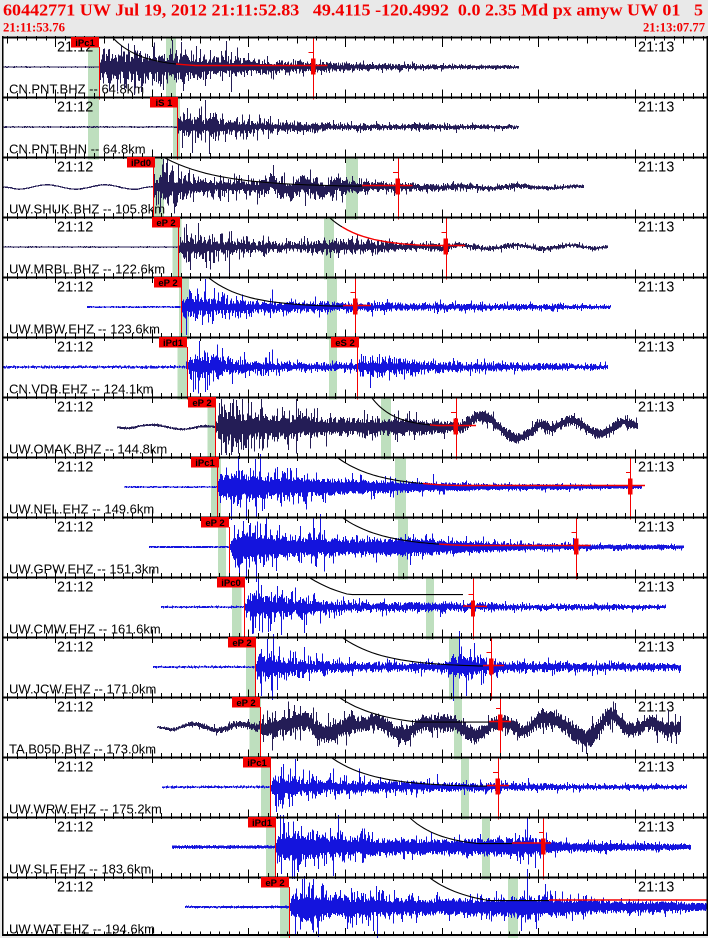  Describe the element at coordinates (81, 389) in the screenshot. I see `svg-text: CN.VDB.EHZ -- 124.1km` at that location.